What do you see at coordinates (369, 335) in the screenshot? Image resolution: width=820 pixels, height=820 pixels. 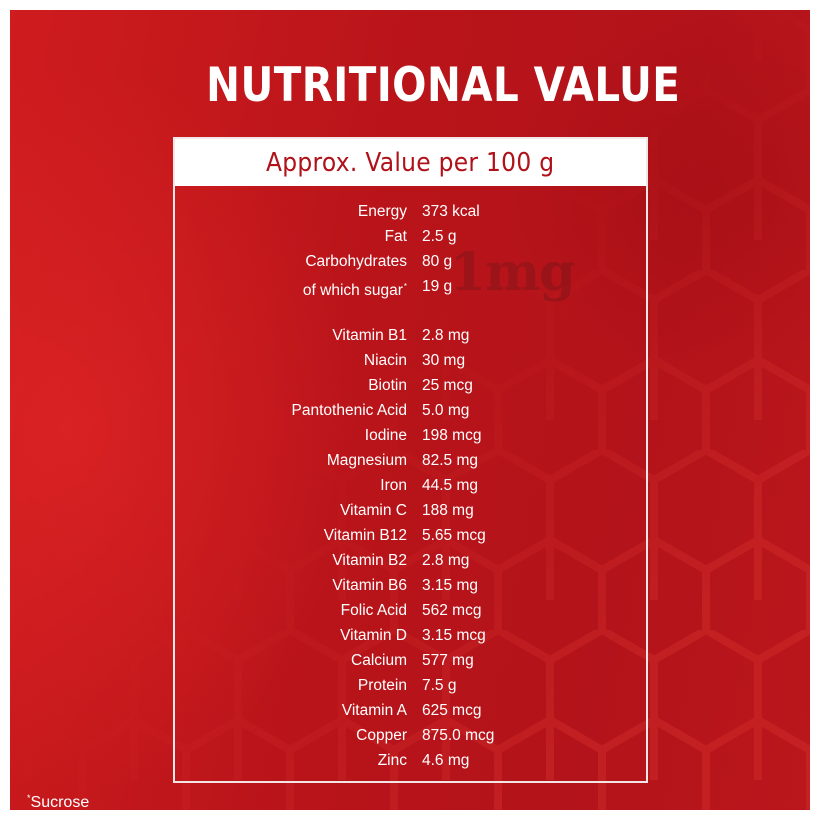 I see `row-label: Vitamin B1` at bounding box center [369, 335].